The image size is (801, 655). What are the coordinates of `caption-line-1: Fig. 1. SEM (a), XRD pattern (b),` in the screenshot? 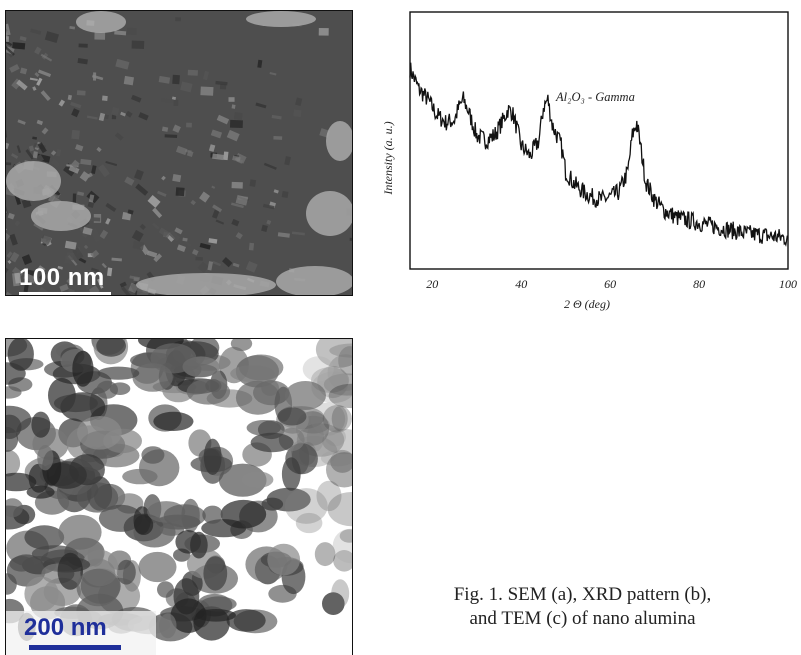 It's located at (582, 594).